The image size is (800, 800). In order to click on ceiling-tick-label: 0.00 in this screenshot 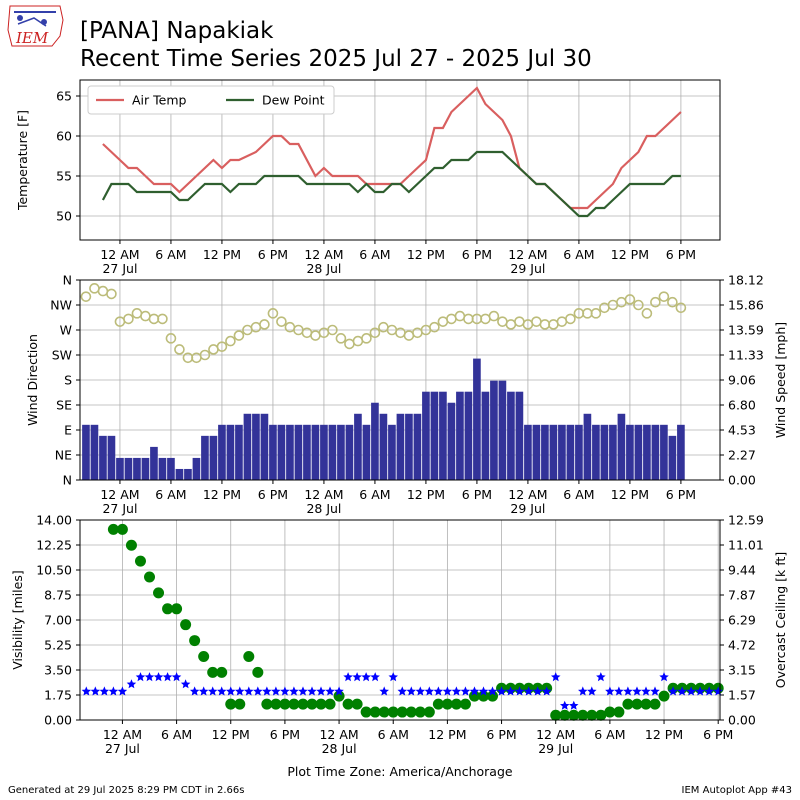, I will do `click(742, 720)`.